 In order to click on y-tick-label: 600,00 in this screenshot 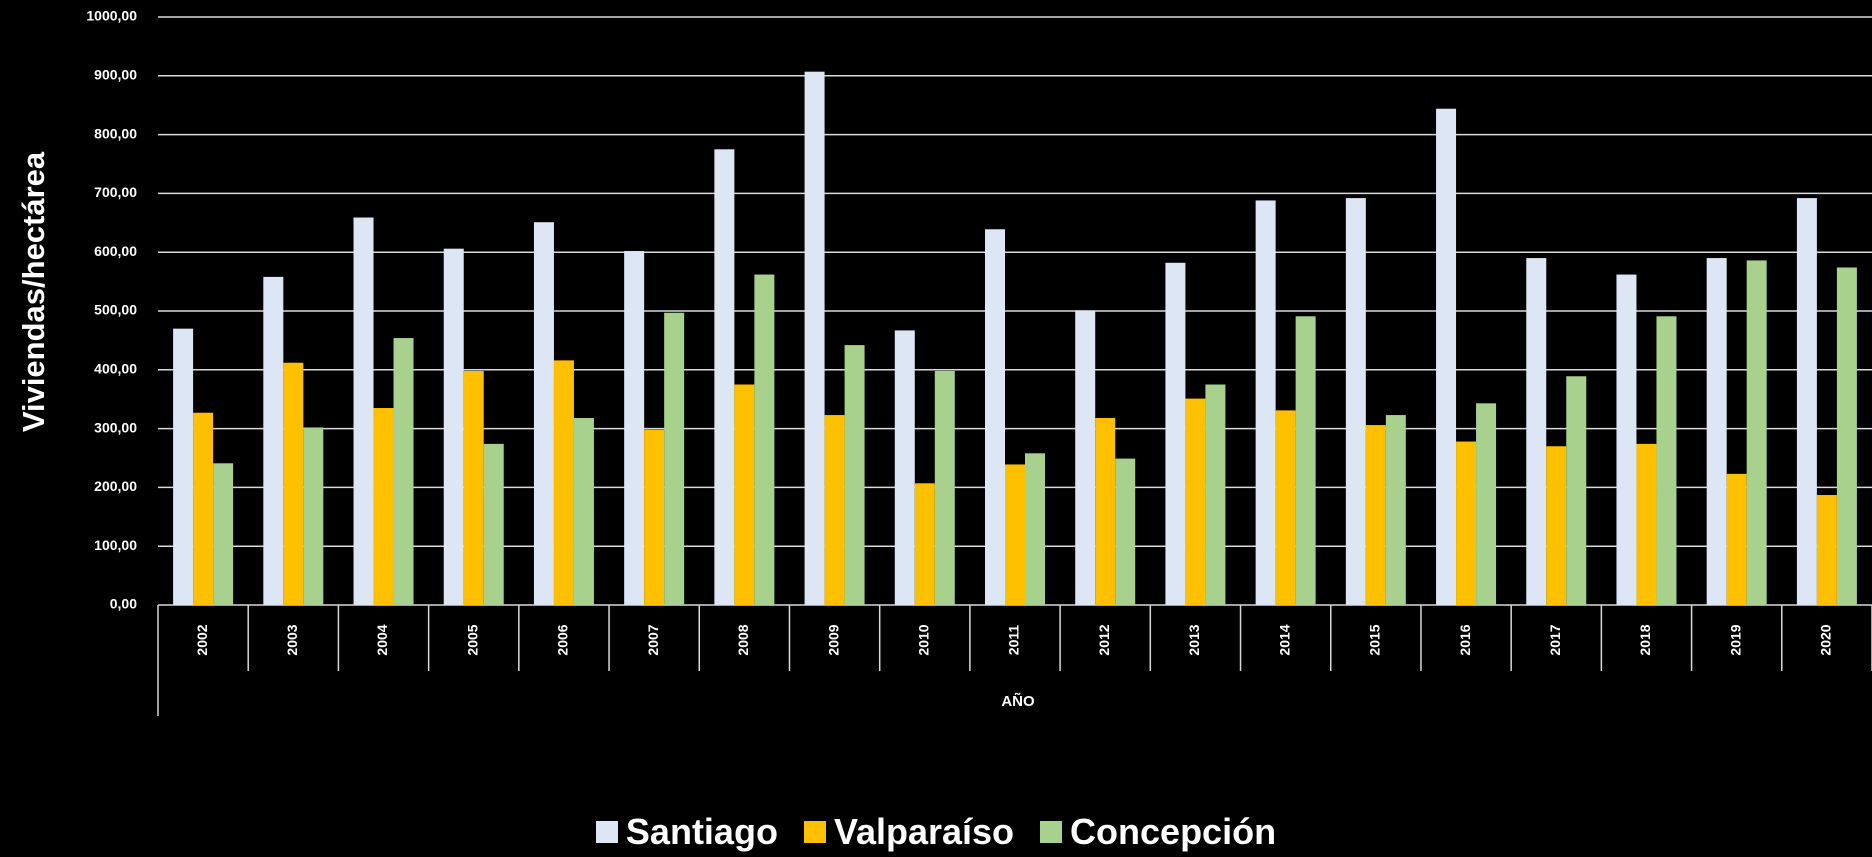, I will do `click(115, 251)`.